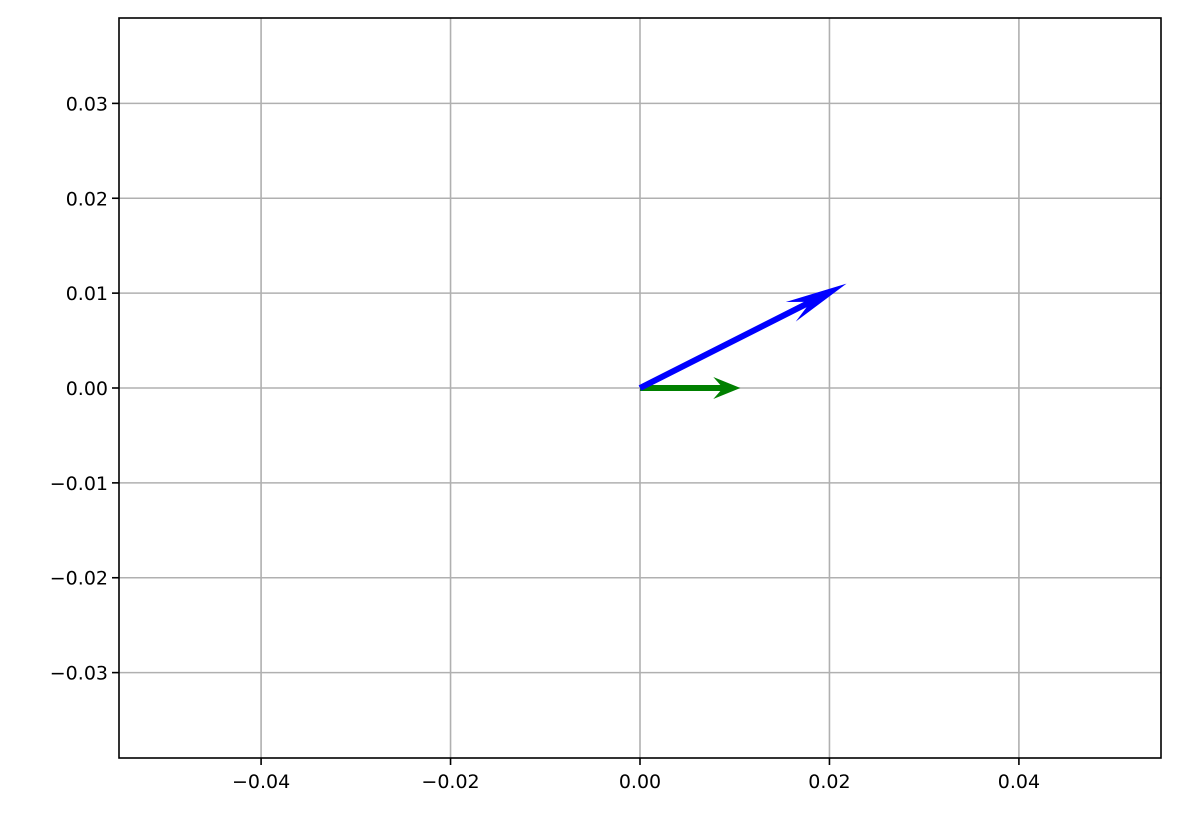  I want to click on y-tick-label: −0.03, so click(79, 674).